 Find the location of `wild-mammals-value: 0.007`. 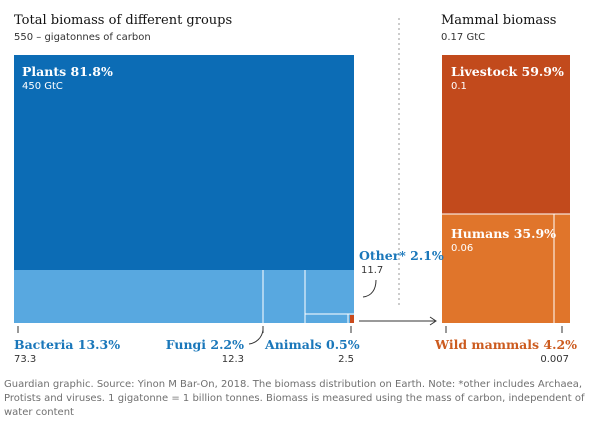

wild-mammals-value: 0.007 is located at coordinates (554, 359).